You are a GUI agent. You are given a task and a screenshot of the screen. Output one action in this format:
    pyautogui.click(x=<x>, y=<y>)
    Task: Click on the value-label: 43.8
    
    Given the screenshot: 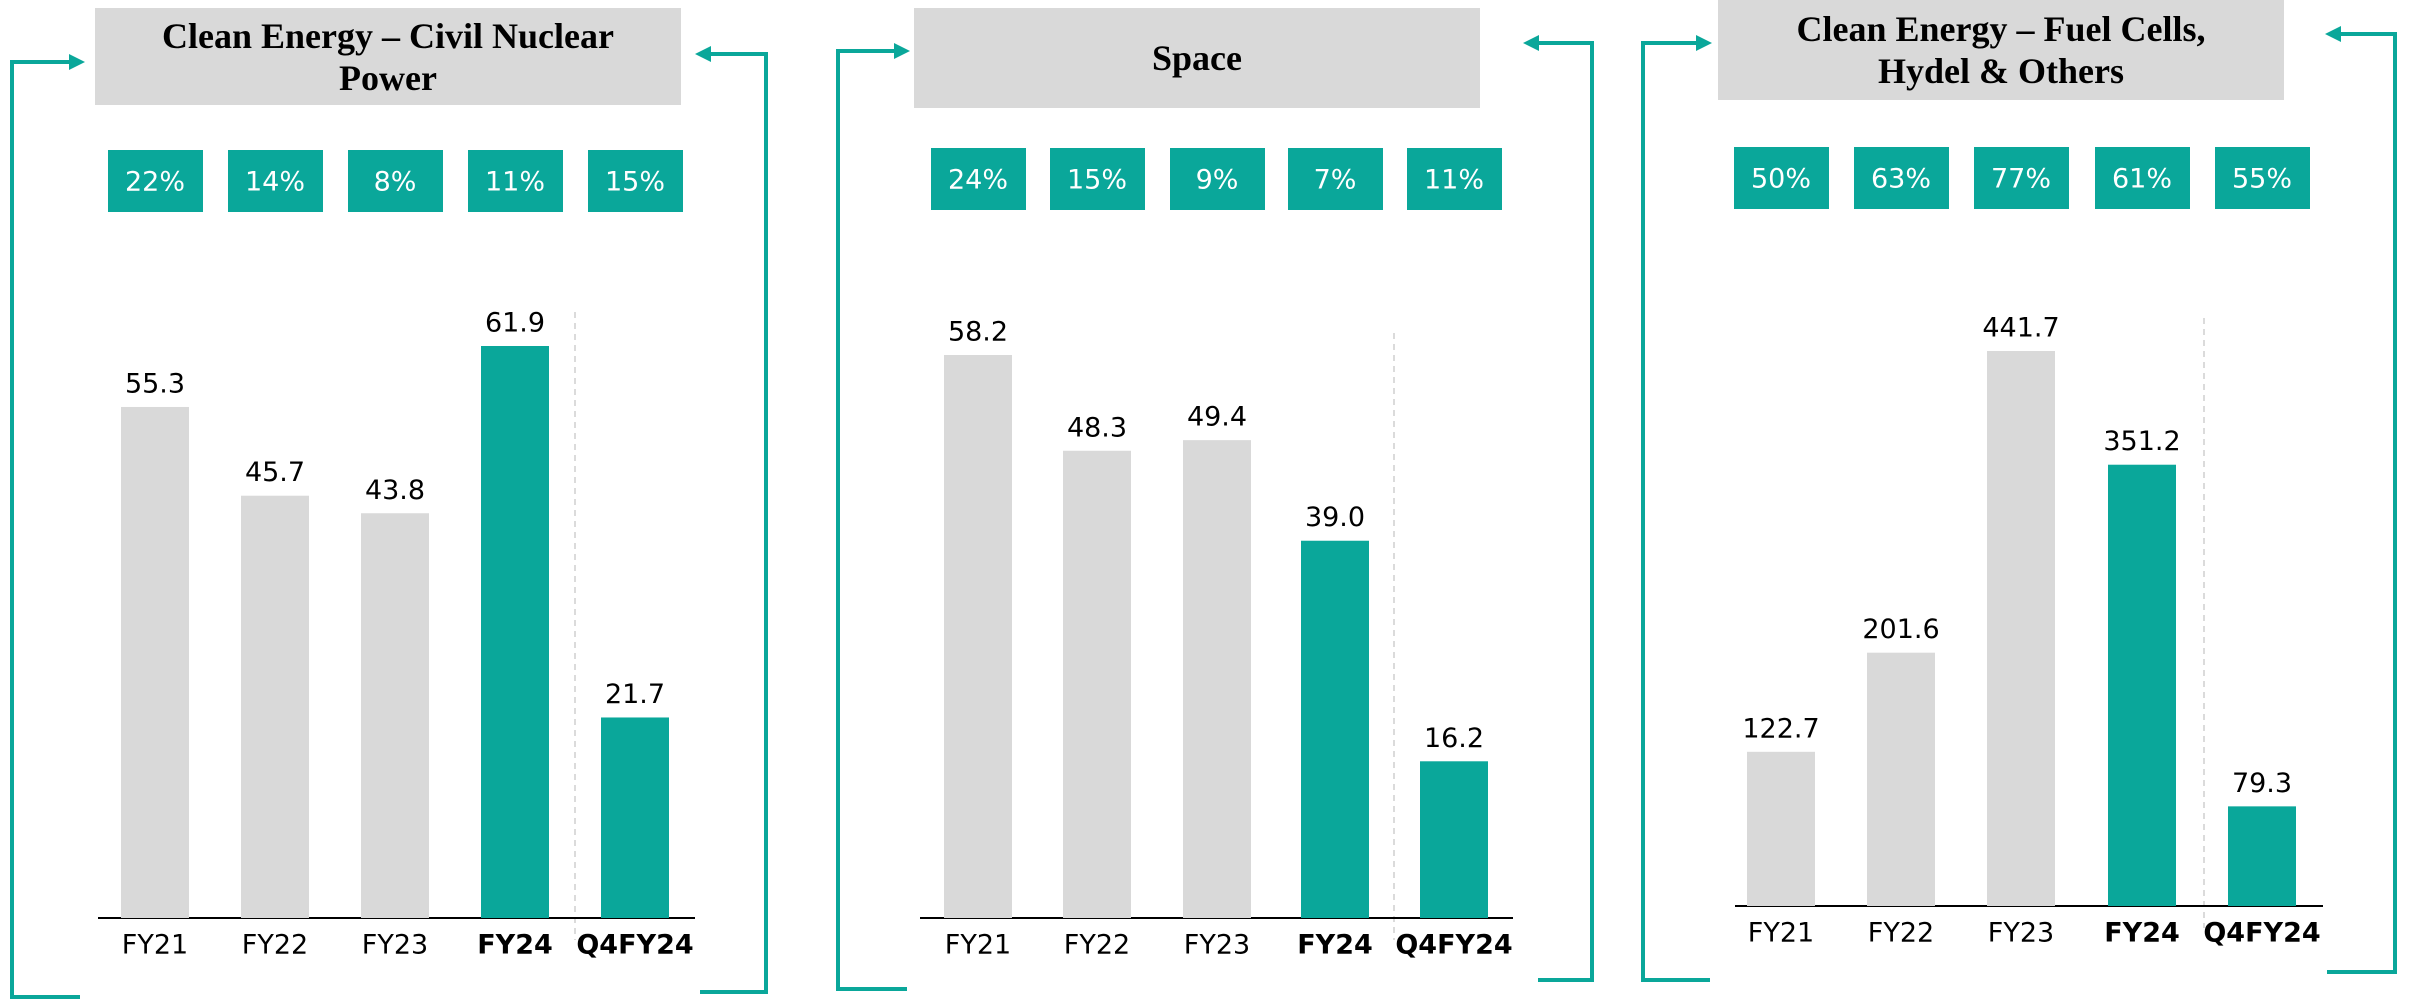 What is the action you would take?
    pyautogui.click(x=395, y=490)
    